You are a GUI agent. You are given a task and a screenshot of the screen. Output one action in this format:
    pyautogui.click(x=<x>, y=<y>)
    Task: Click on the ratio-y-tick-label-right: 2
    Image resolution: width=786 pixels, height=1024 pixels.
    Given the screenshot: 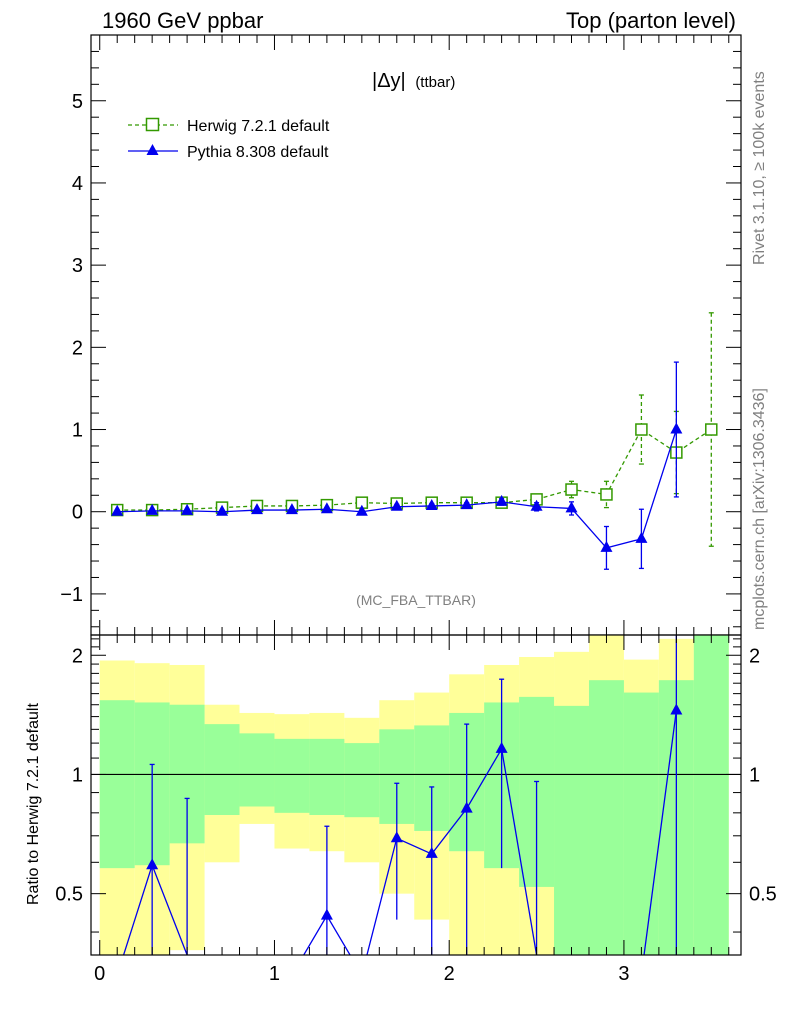 What is the action you would take?
    pyautogui.click(x=754, y=656)
    